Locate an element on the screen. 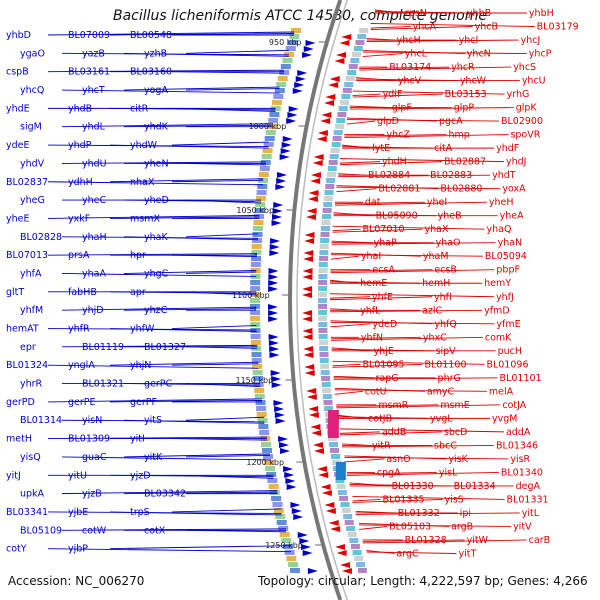 This screenshot has height=600, width=600. gene-label: yhjE is located at coordinates (384, 351).